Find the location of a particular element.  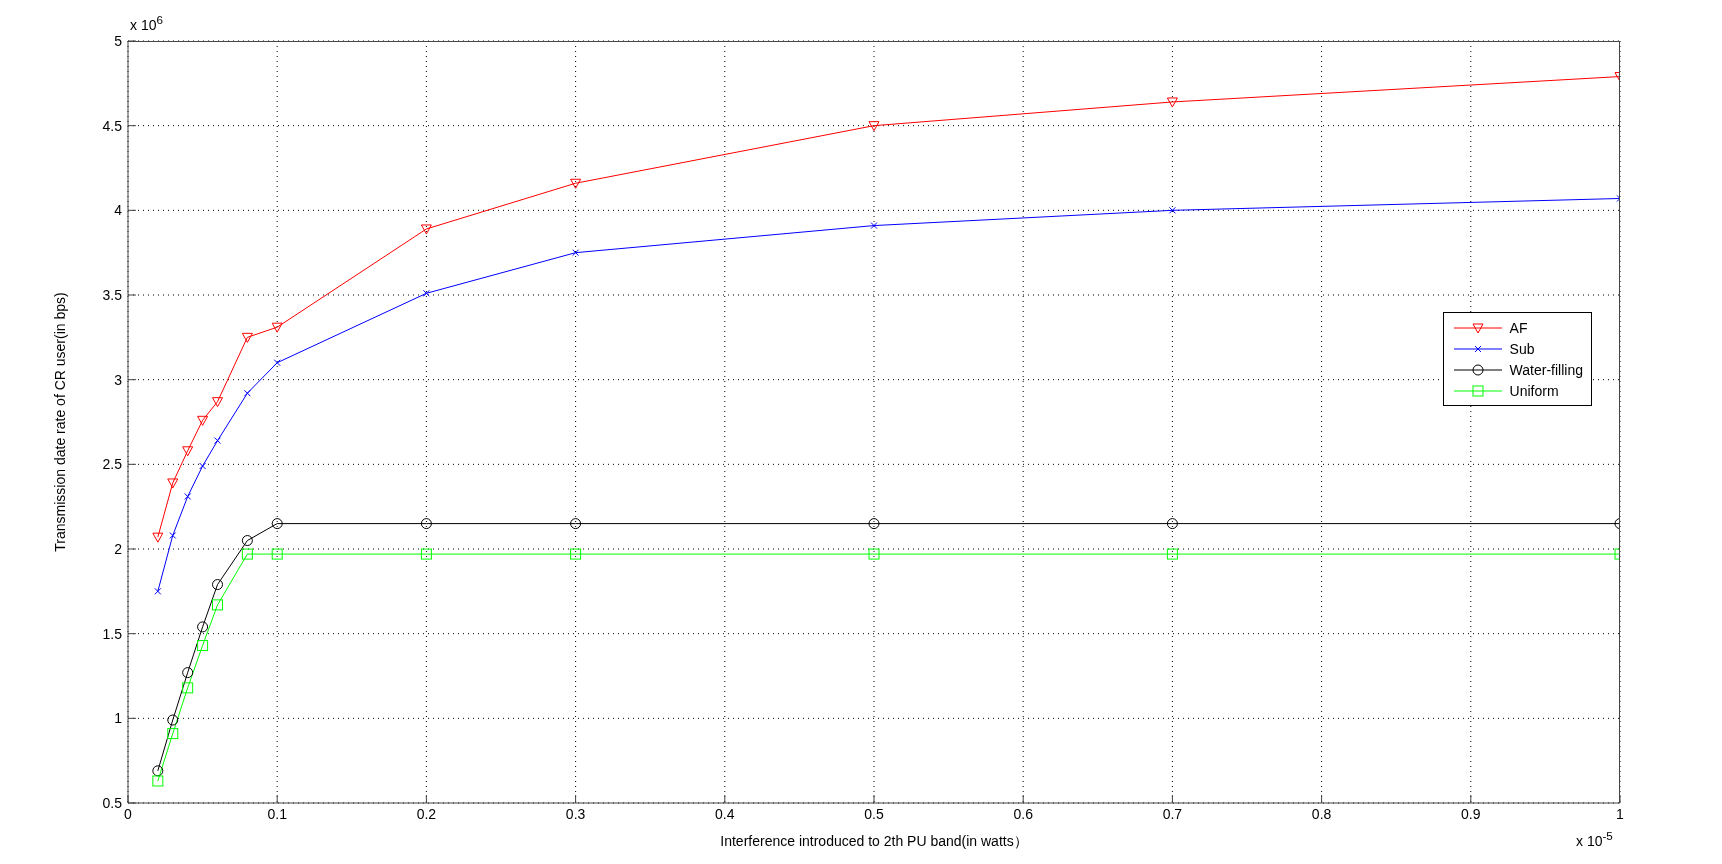

text: x 10$^{-5}$ is located at coordinates (1594, 839).